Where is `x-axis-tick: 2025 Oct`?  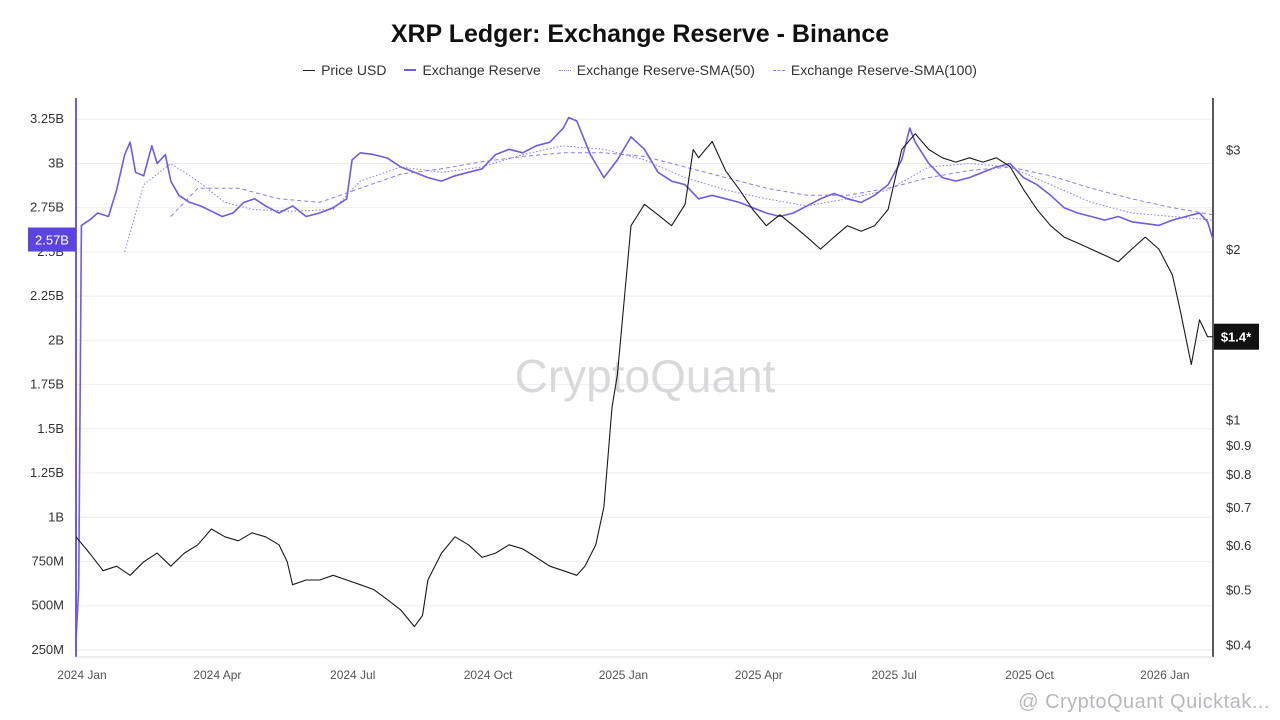 x-axis-tick: 2025 Oct is located at coordinates (1029, 675).